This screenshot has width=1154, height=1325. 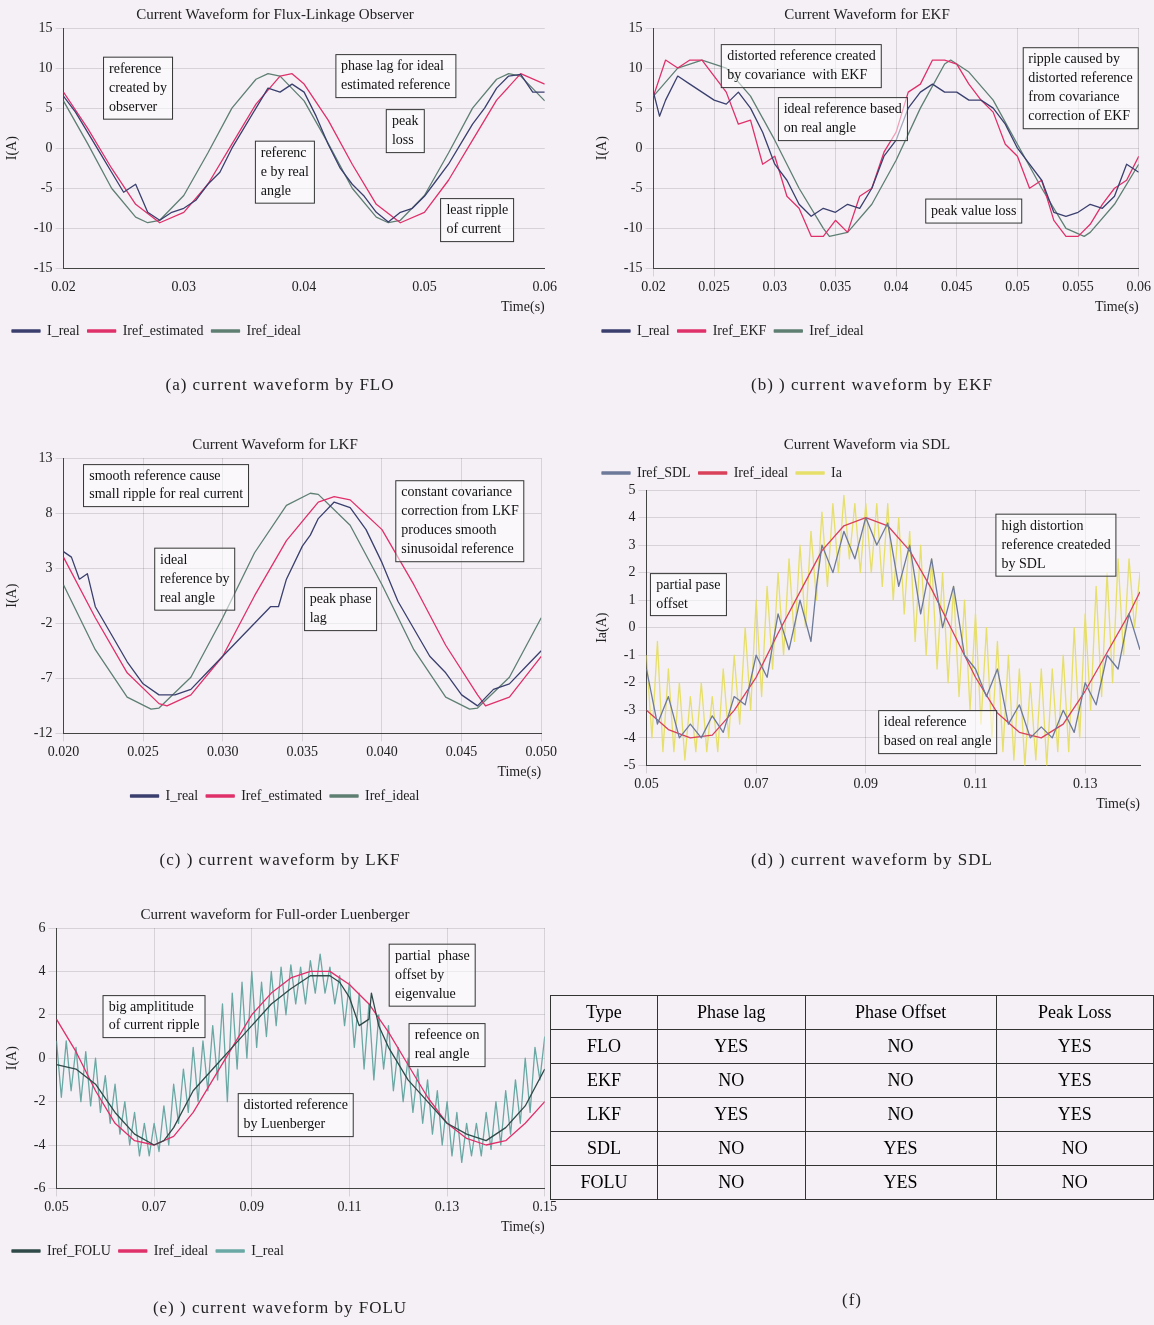 I want to click on y-tick-label: 6, so click(x=42, y=927).